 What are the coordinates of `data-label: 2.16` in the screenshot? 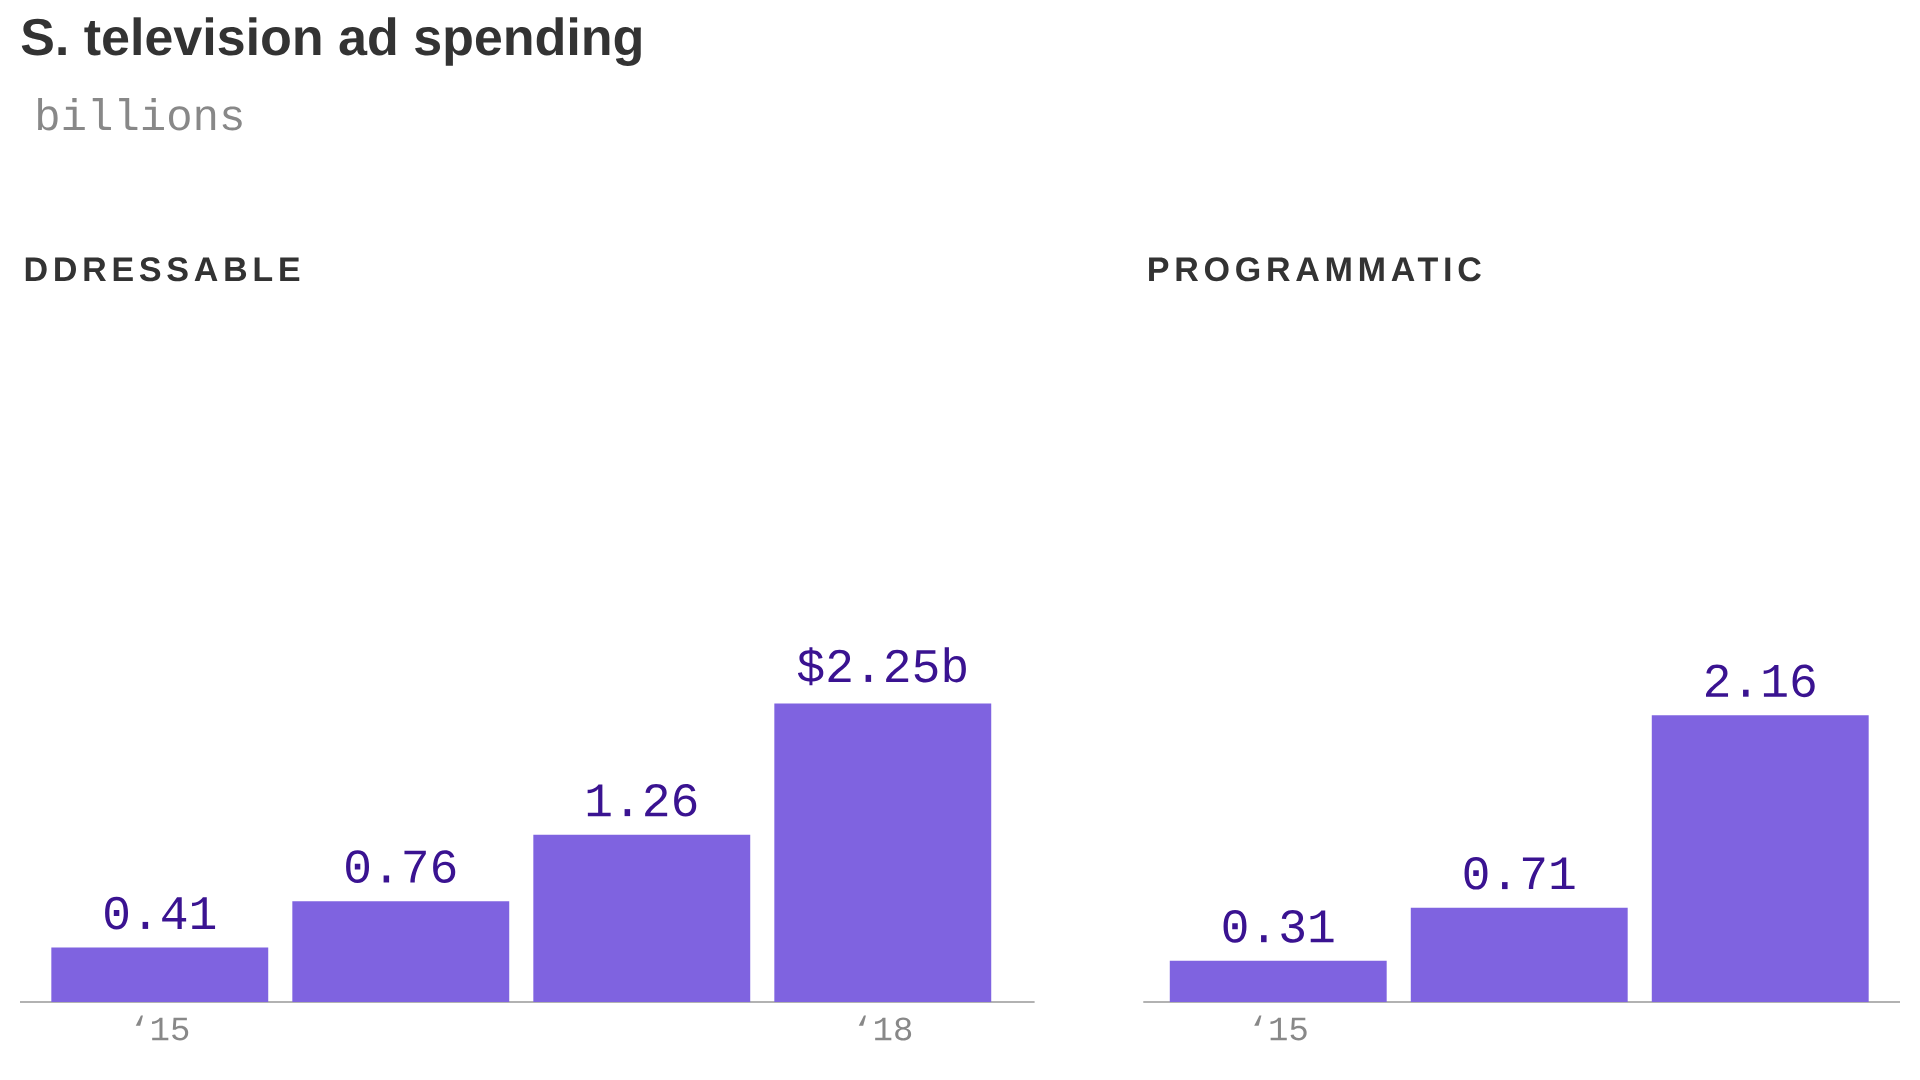 It's located at (1760, 681).